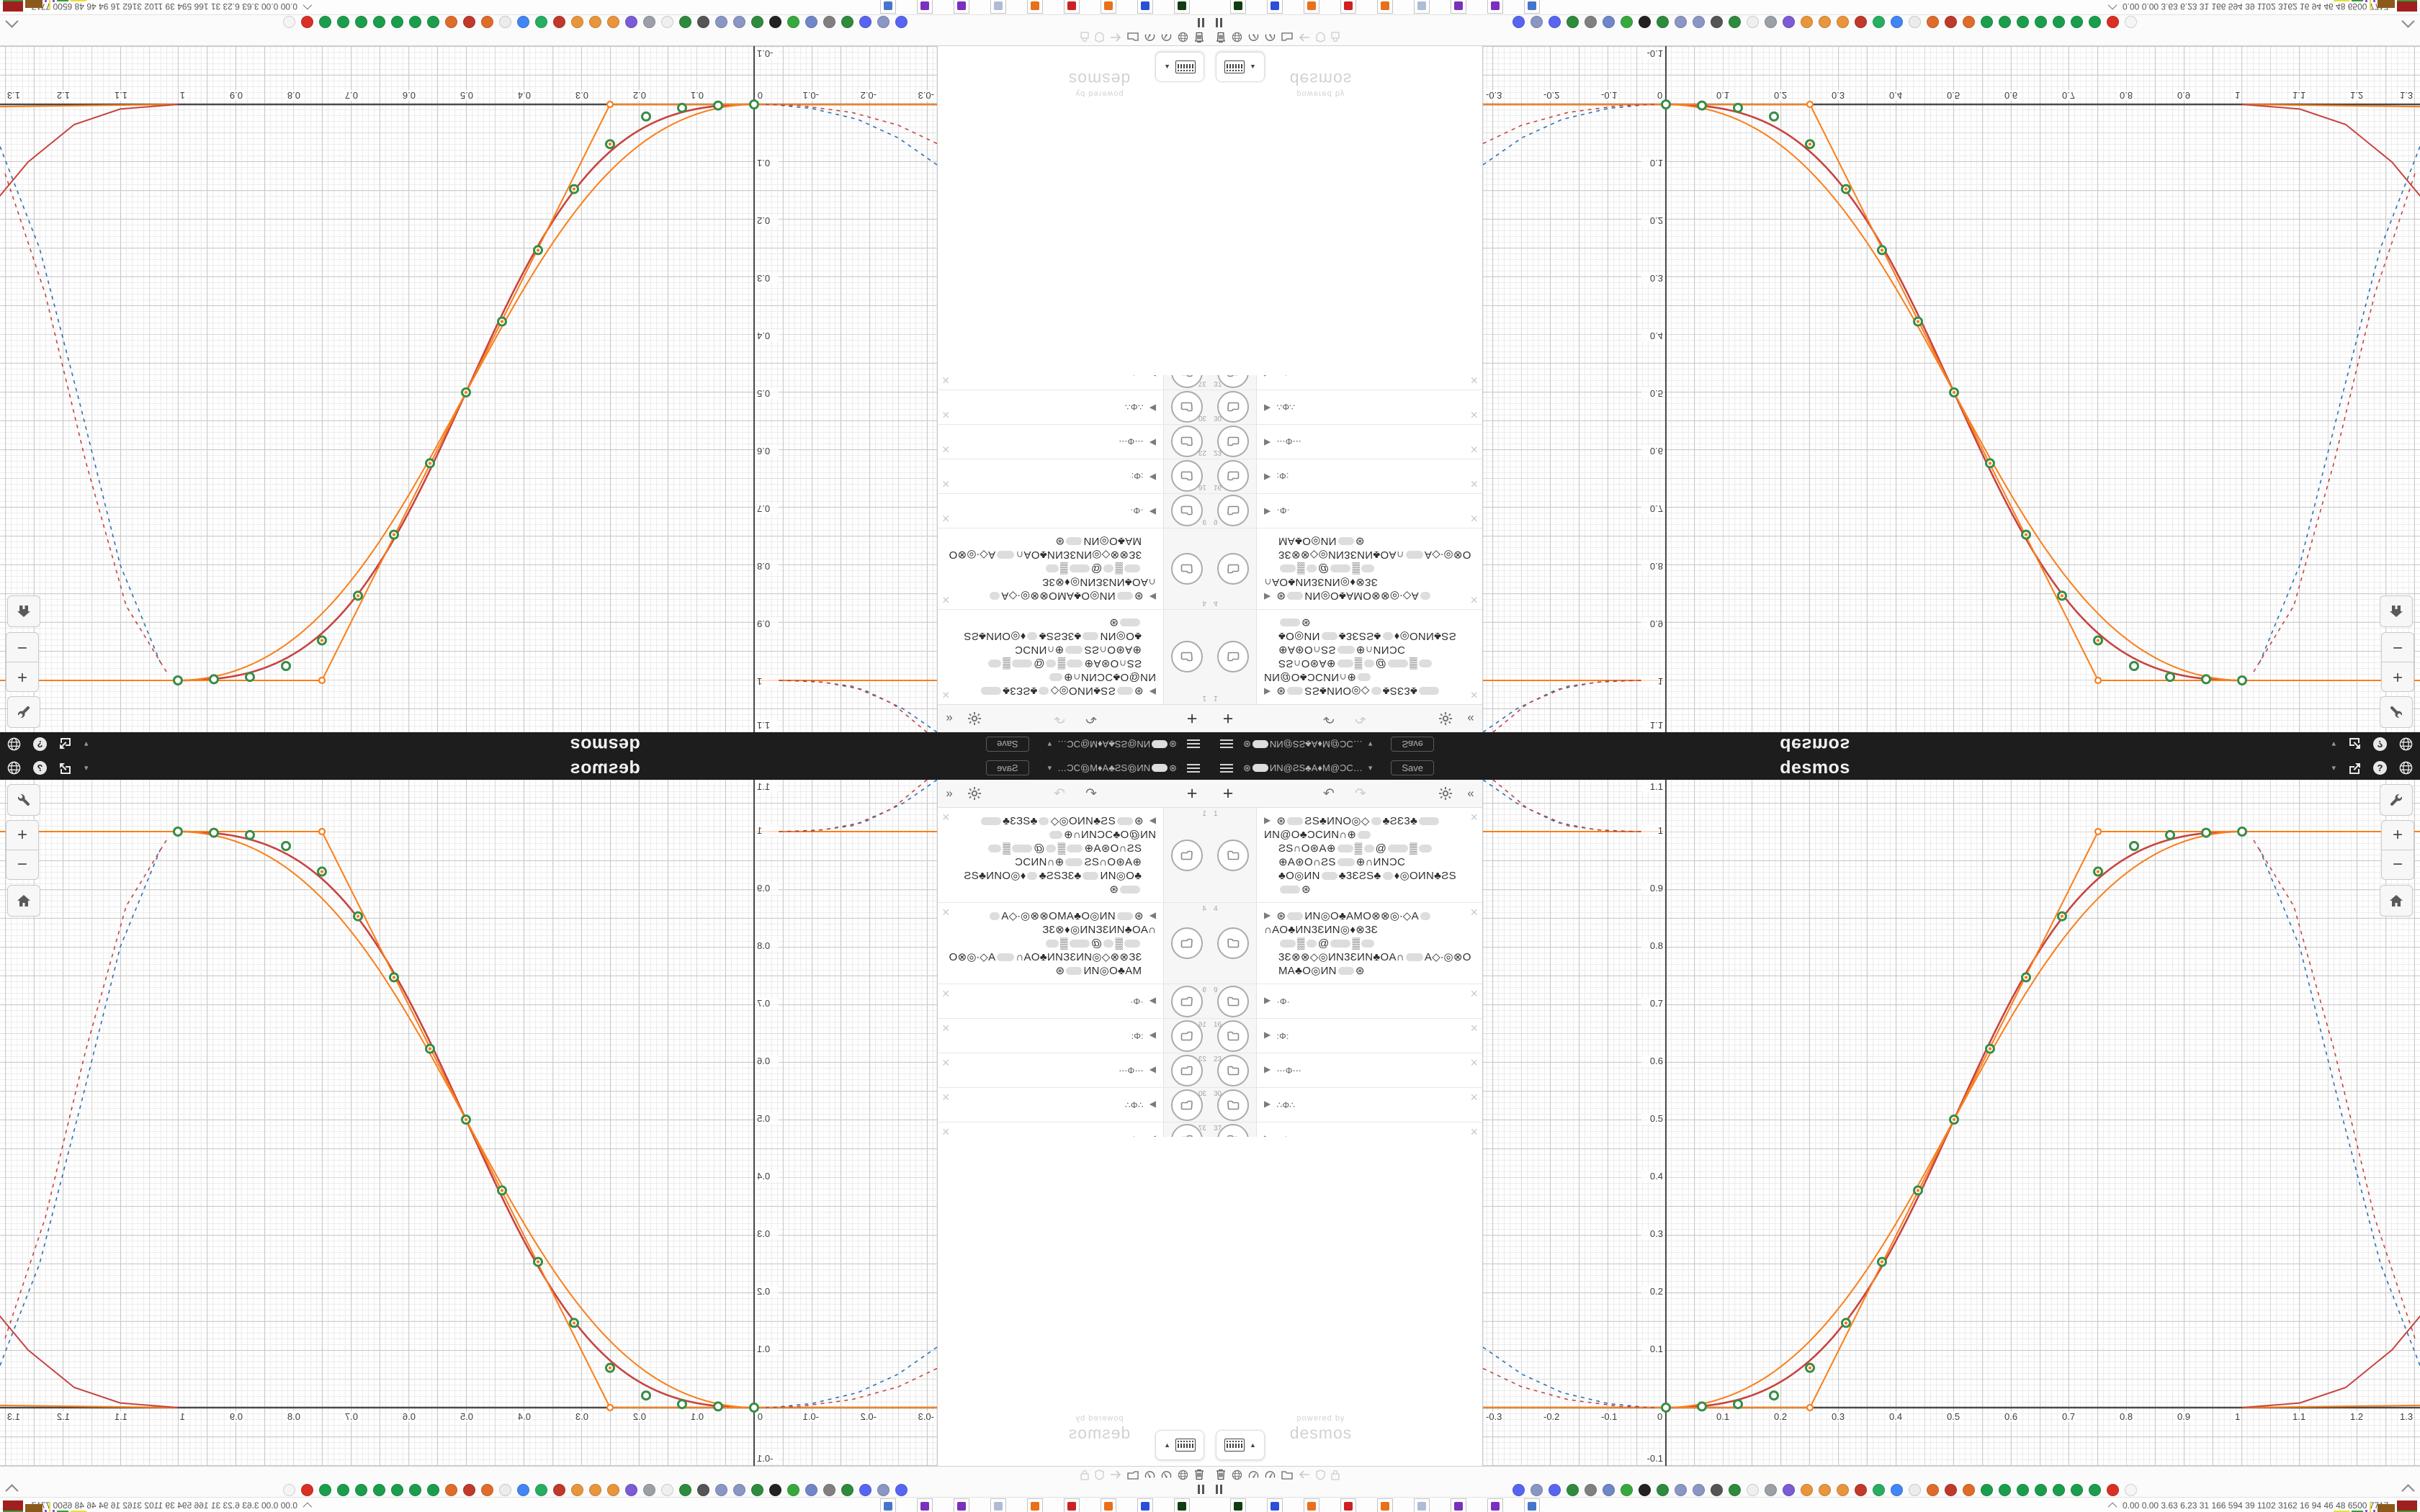 This screenshot has height=1512, width=2420. I want to click on lock-icon, so click(1084, 37).